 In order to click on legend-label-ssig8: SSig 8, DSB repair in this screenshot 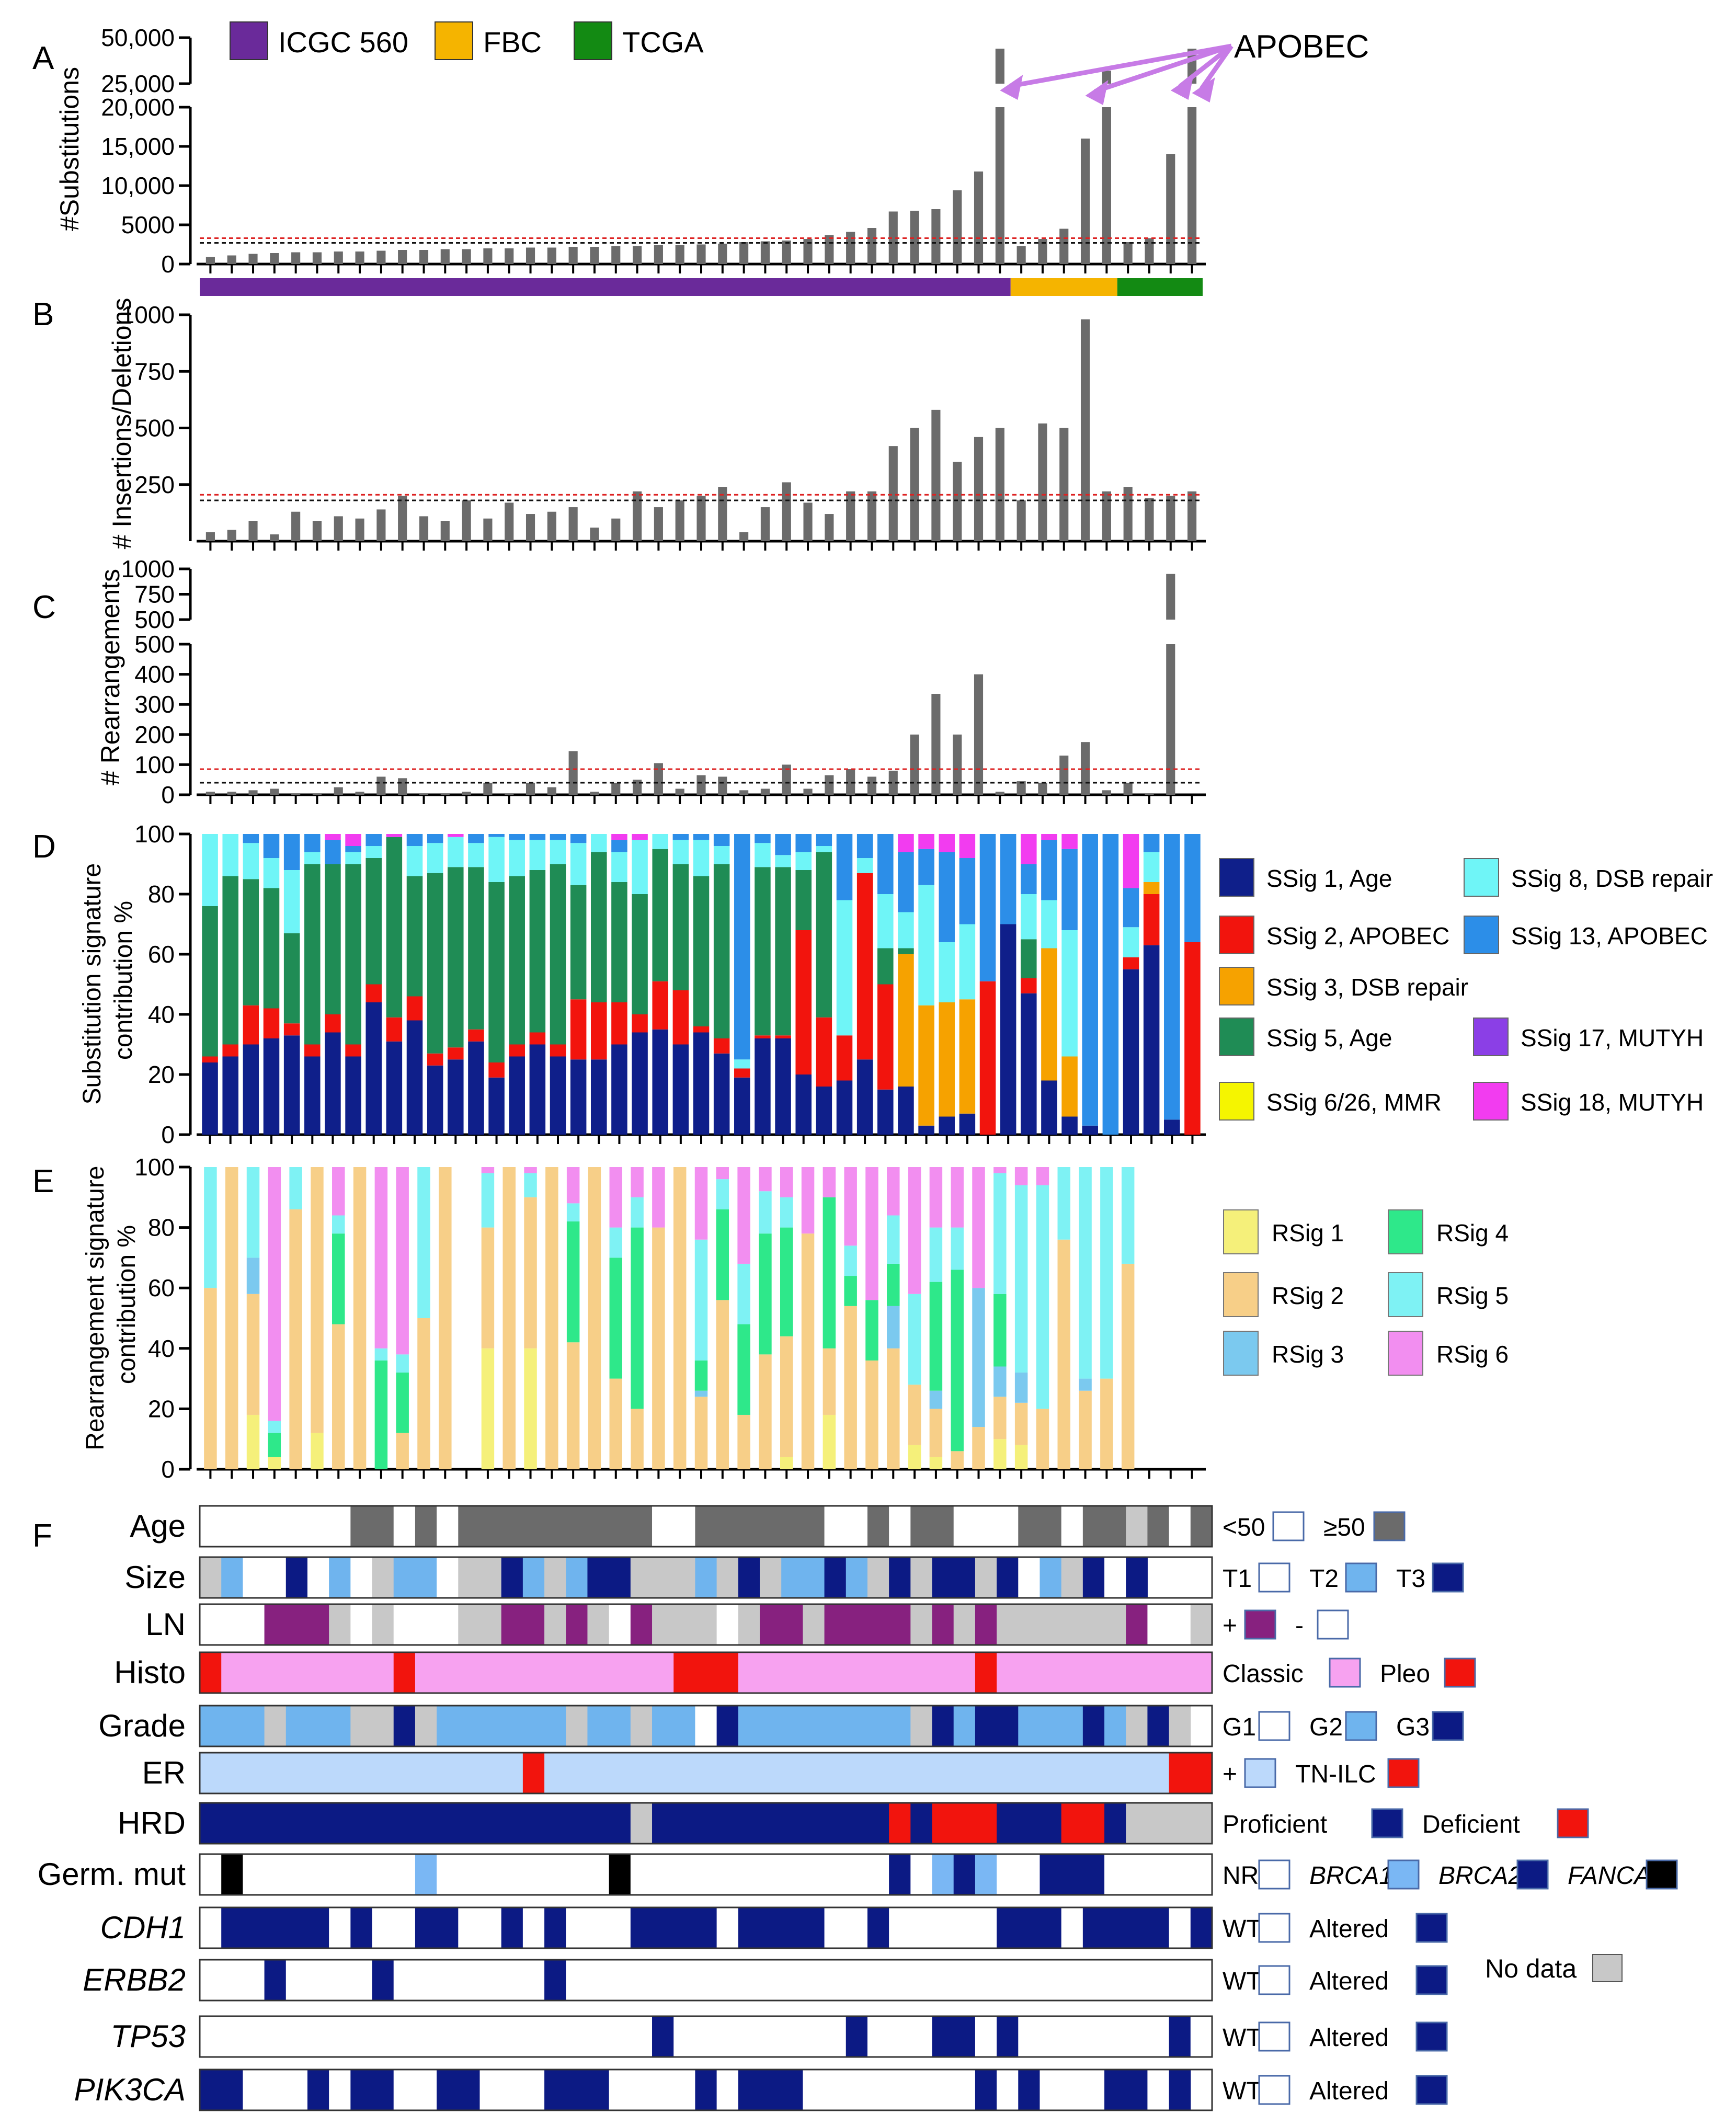, I will do `click(1612, 878)`.